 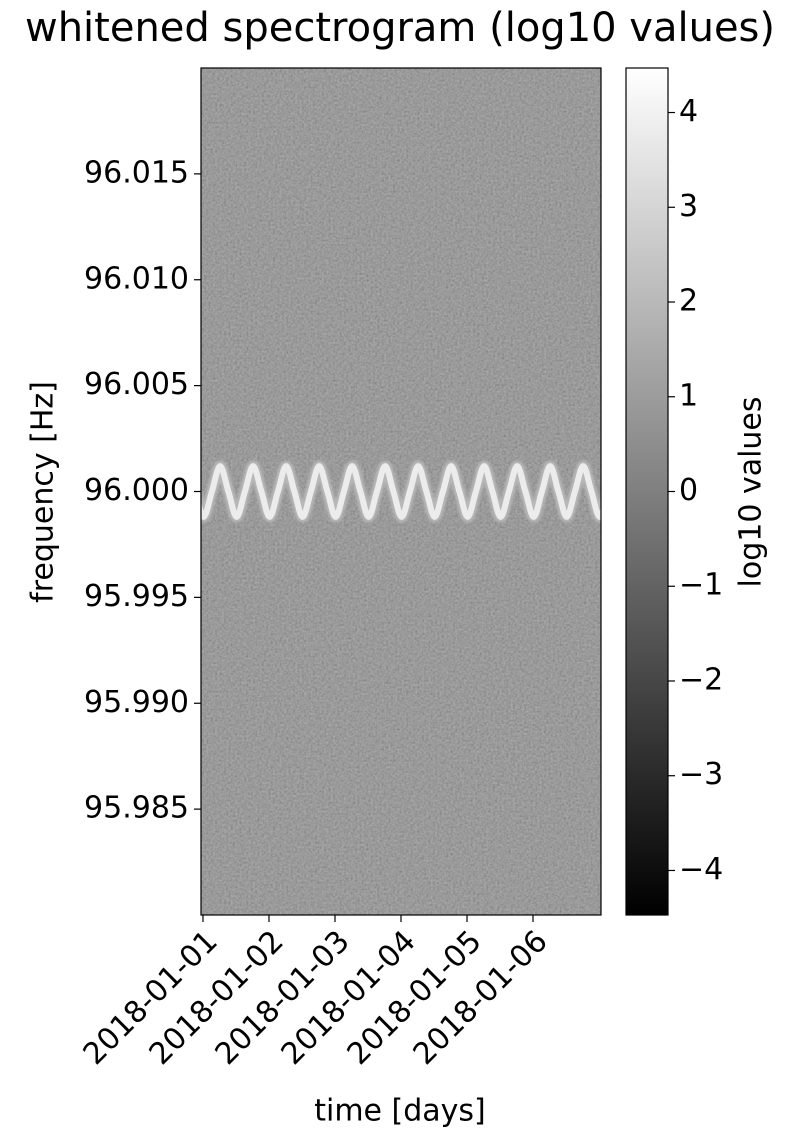 I want to click on y-tick-label: 96.000, so click(x=136, y=490).